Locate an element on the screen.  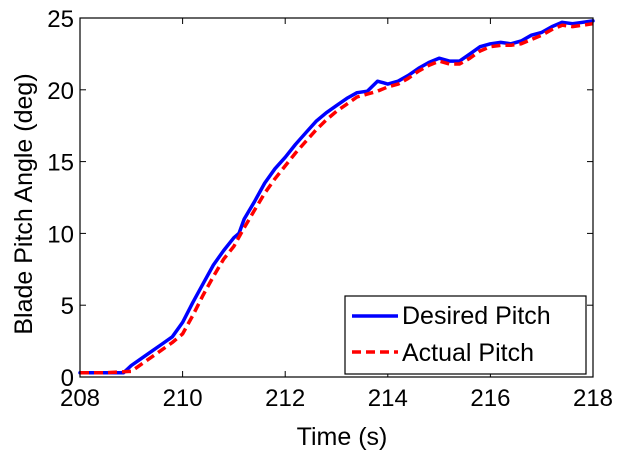
y-tick-label: 0 is located at coordinates (67, 378).